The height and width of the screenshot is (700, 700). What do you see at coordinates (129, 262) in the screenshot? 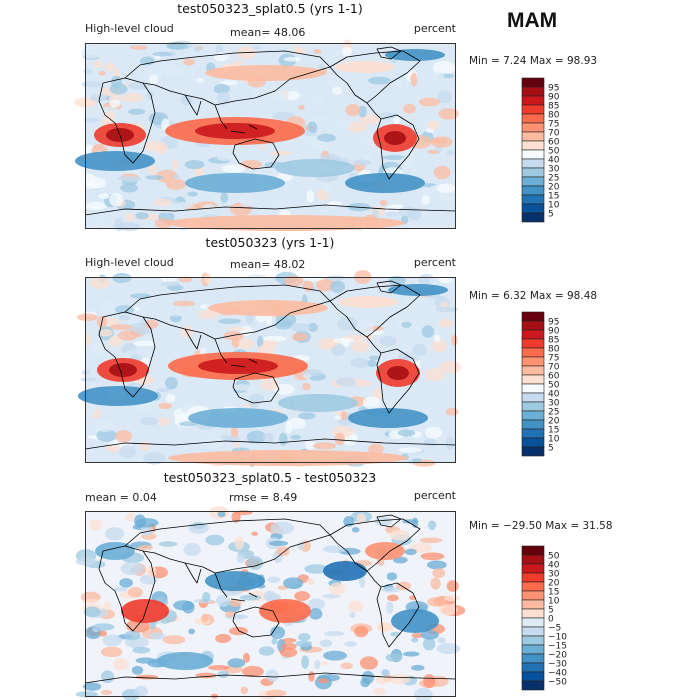
I see `panel-2-left-label: High-level cloud` at bounding box center [129, 262].